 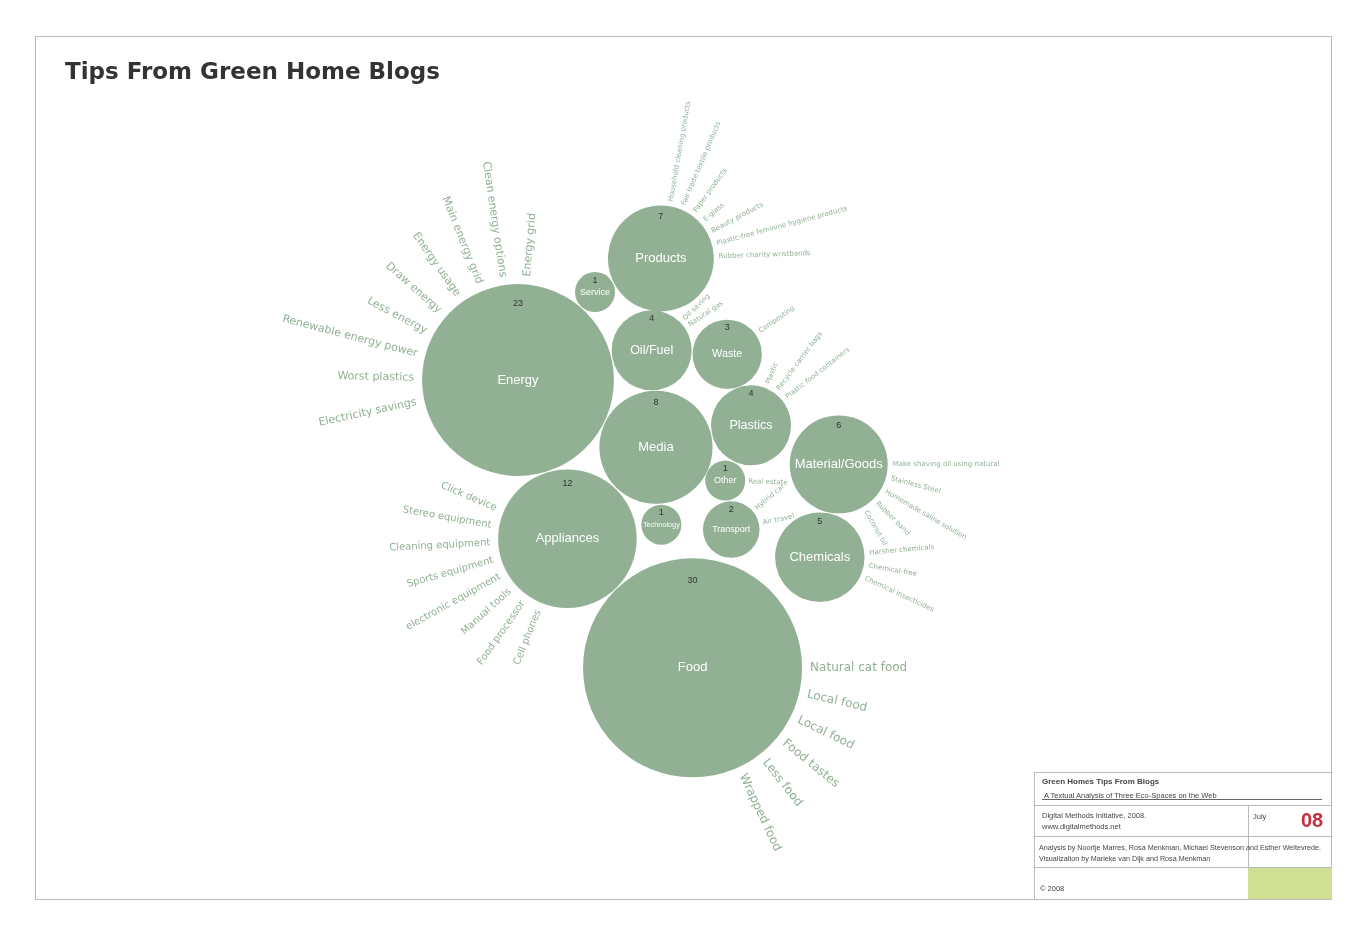 I want to click on category-label: Oil/Fuel, so click(x=652, y=349).